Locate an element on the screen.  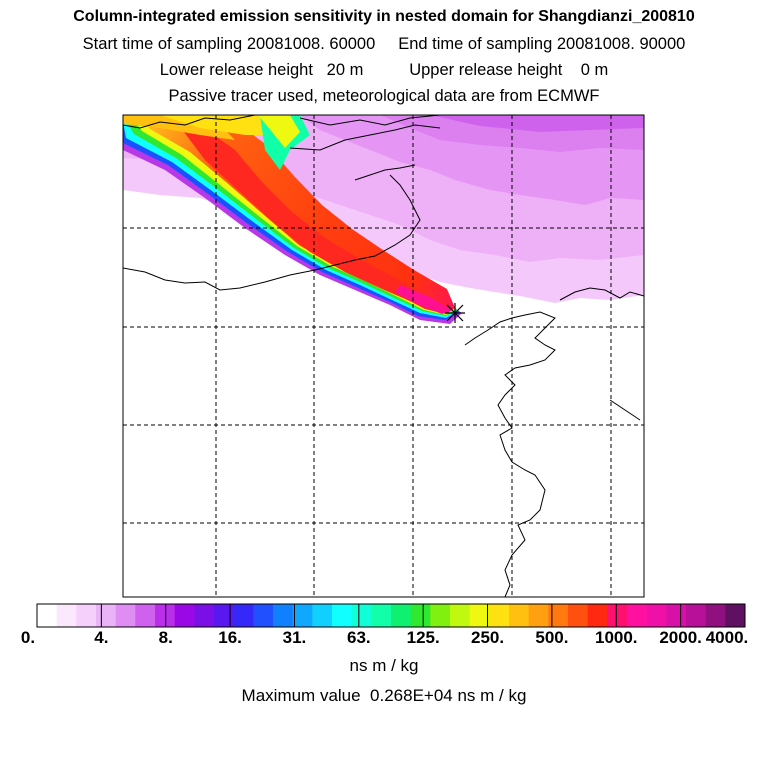
colorbar-border is located at coordinates (391, 615).